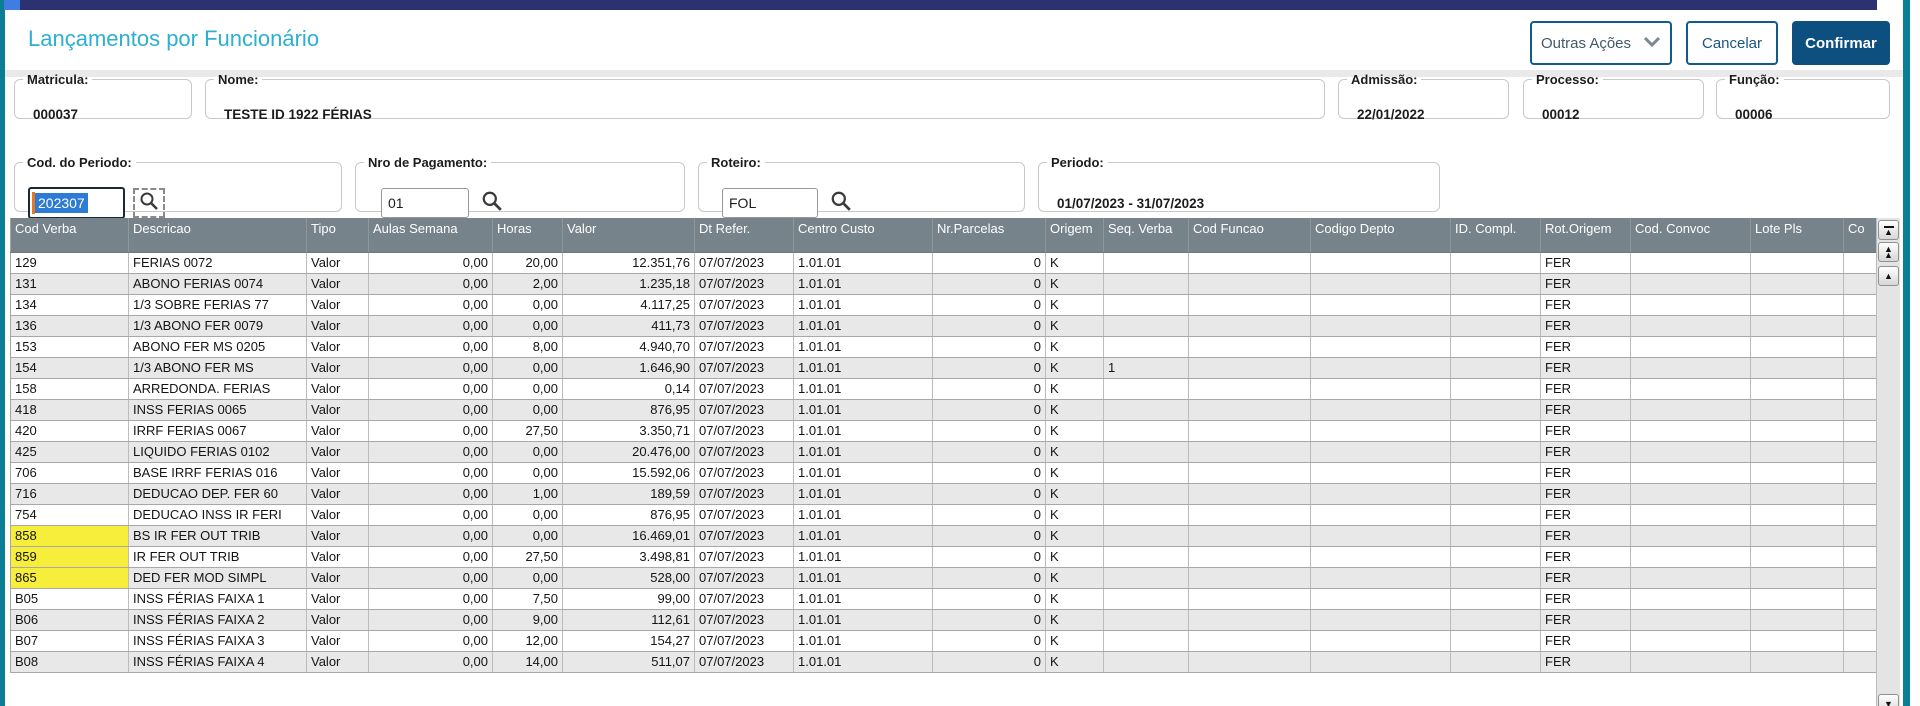 This screenshot has height=706, width=1920. What do you see at coordinates (69, 263) in the screenshot?
I see `cell-cod: 129` at bounding box center [69, 263].